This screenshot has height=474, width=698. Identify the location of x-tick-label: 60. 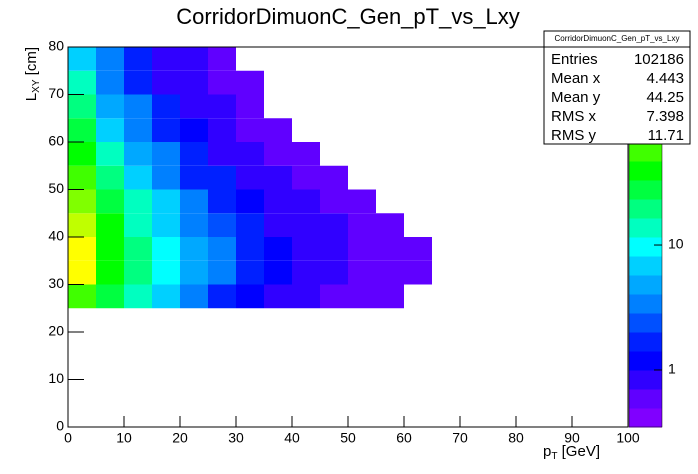
(404, 438).